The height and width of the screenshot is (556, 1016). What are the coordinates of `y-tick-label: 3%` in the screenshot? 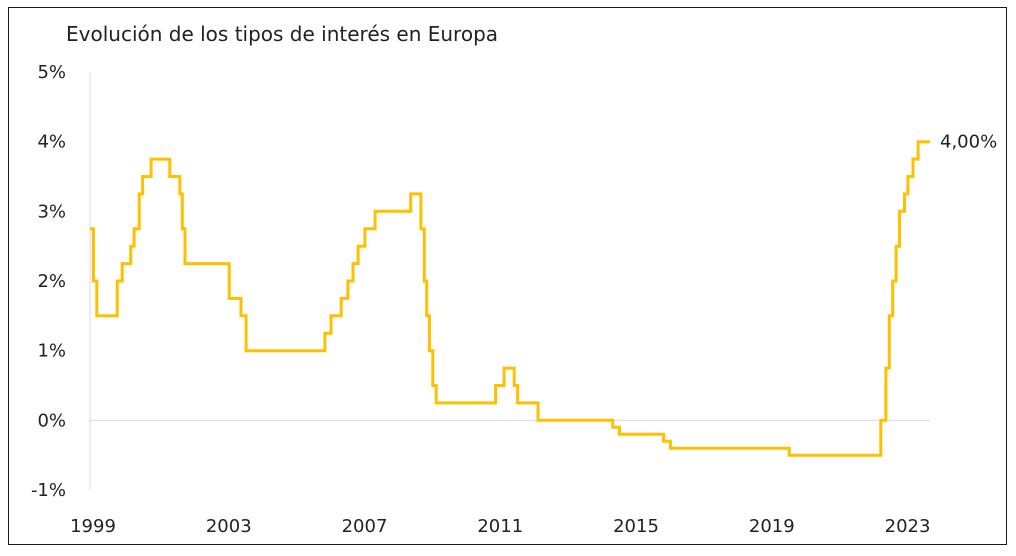 It's located at (51, 211).